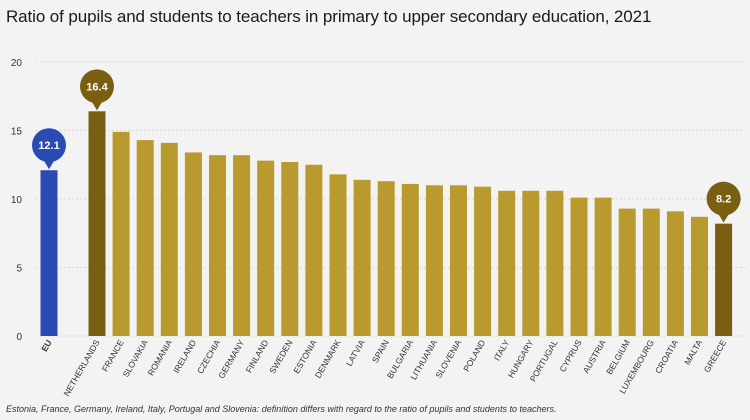 The width and height of the screenshot is (750, 420). Describe the element at coordinates (49, 253) in the screenshot. I see `bar-eu` at that location.